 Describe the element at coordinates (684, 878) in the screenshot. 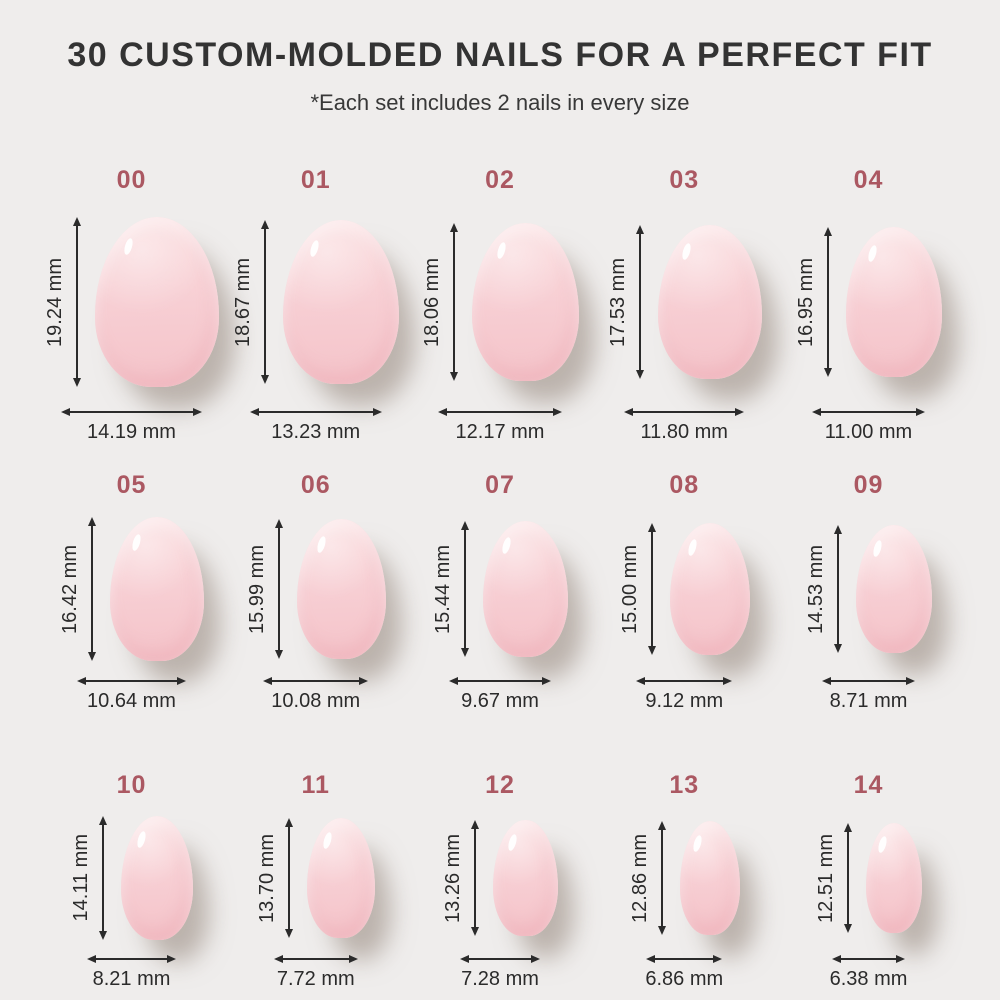

I see `nail-measure-area: 12.86 mm` at that location.